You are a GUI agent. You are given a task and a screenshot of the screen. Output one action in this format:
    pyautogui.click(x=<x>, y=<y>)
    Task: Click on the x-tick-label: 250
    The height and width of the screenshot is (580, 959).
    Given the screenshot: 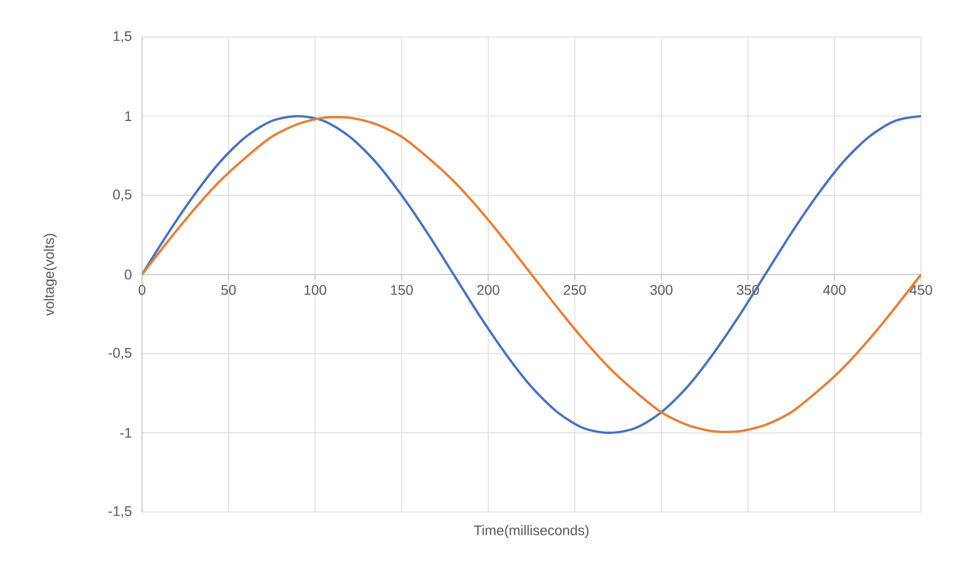 What is the action you would take?
    pyautogui.click(x=575, y=289)
    